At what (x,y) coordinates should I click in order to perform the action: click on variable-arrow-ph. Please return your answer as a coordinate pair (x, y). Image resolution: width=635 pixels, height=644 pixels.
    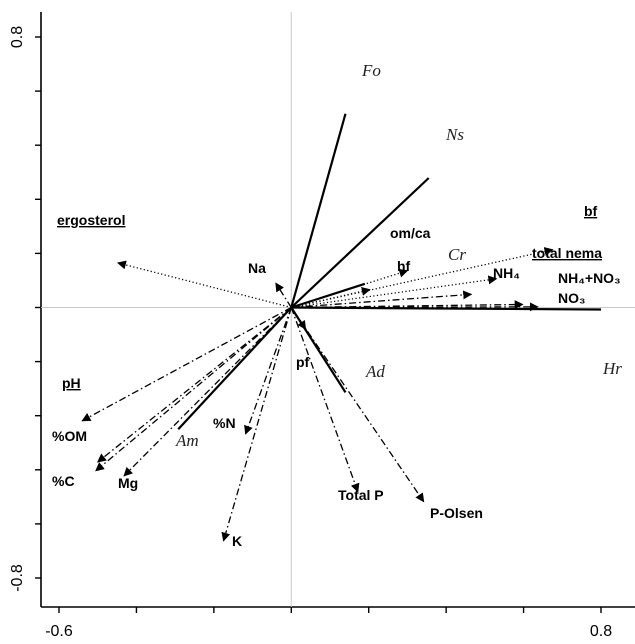
    Looking at the image, I should click on (186, 364).